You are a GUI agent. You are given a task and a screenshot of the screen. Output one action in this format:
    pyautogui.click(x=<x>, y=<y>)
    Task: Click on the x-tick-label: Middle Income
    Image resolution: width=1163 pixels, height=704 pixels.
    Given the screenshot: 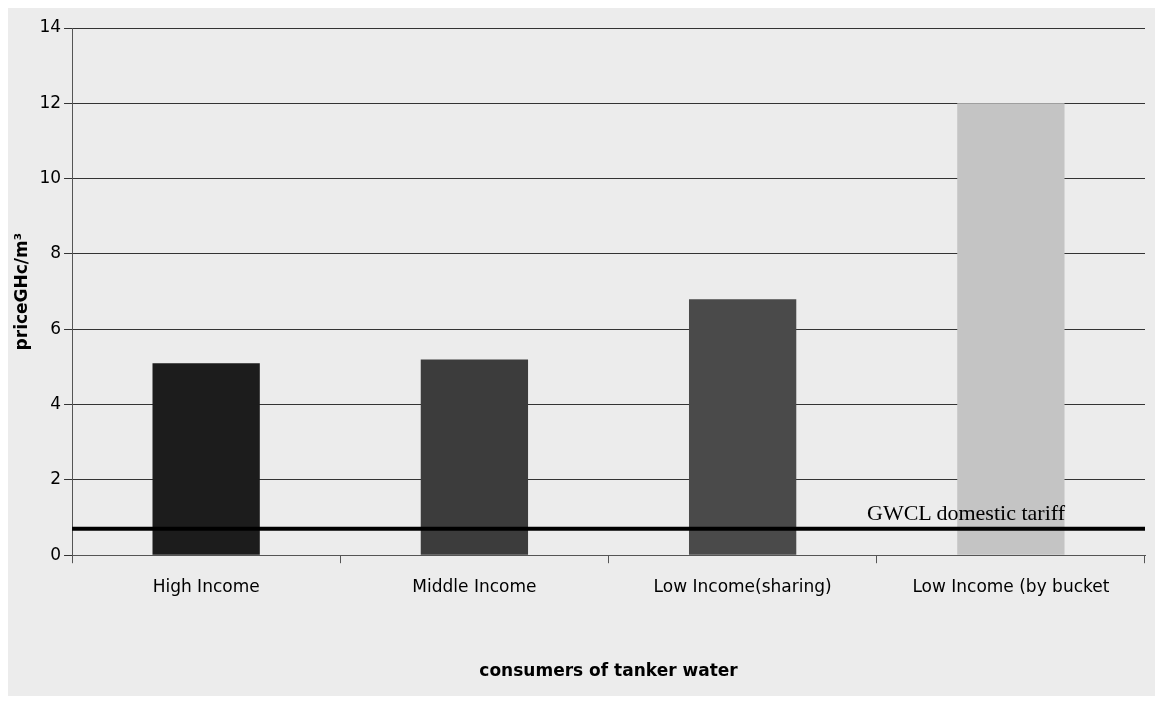 What is the action you would take?
    pyautogui.click(x=474, y=585)
    